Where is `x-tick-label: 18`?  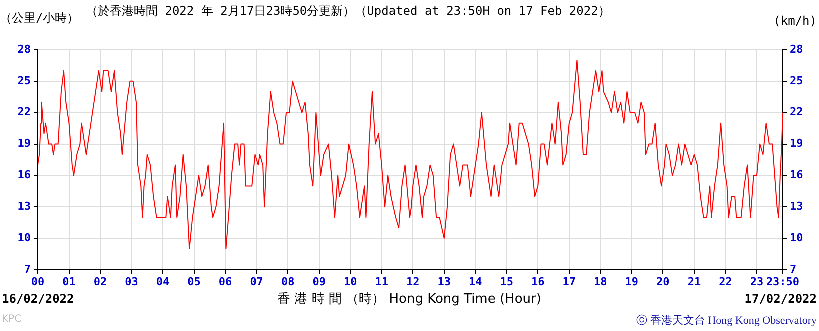
x-tick-label: 18 is located at coordinates (601, 281).